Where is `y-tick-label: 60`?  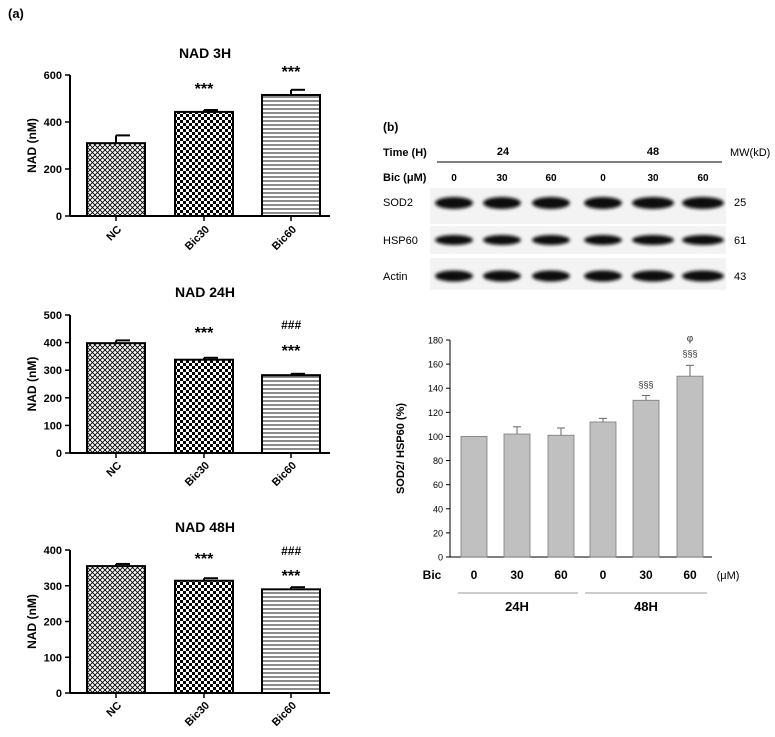 y-tick-label: 60 is located at coordinates (438, 485).